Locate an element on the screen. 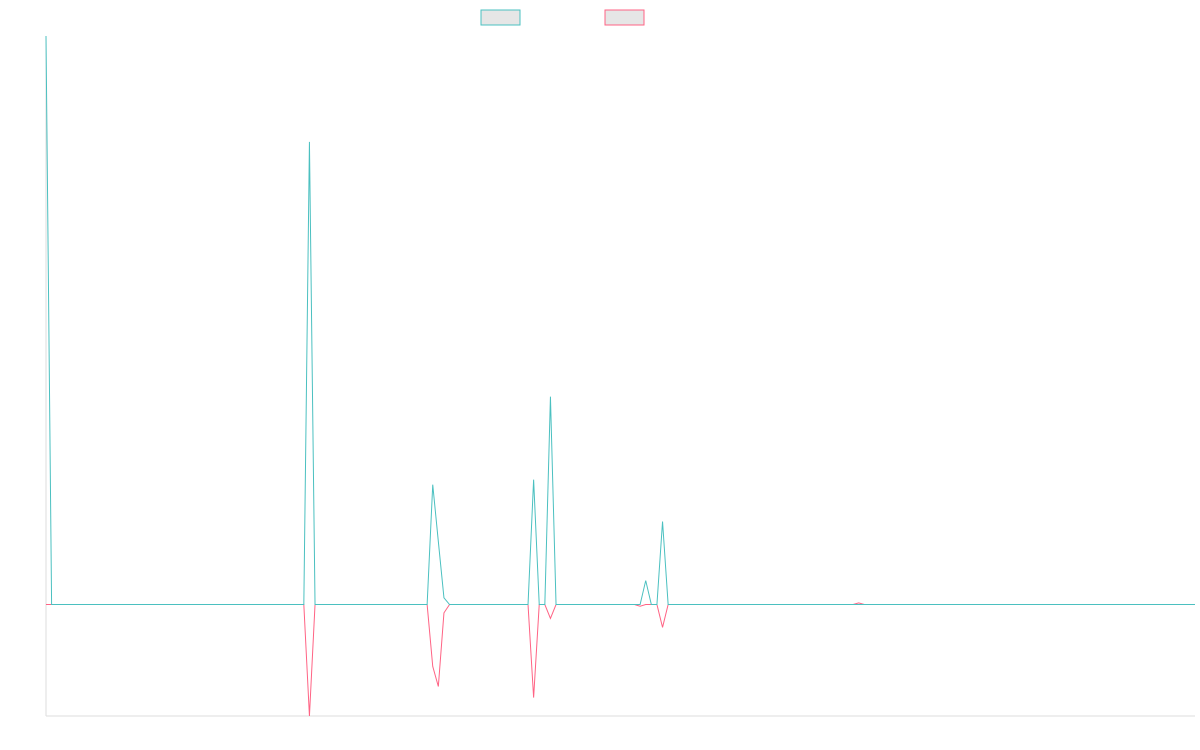 The height and width of the screenshot is (750, 1200). legend is located at coordinates (562, 17).